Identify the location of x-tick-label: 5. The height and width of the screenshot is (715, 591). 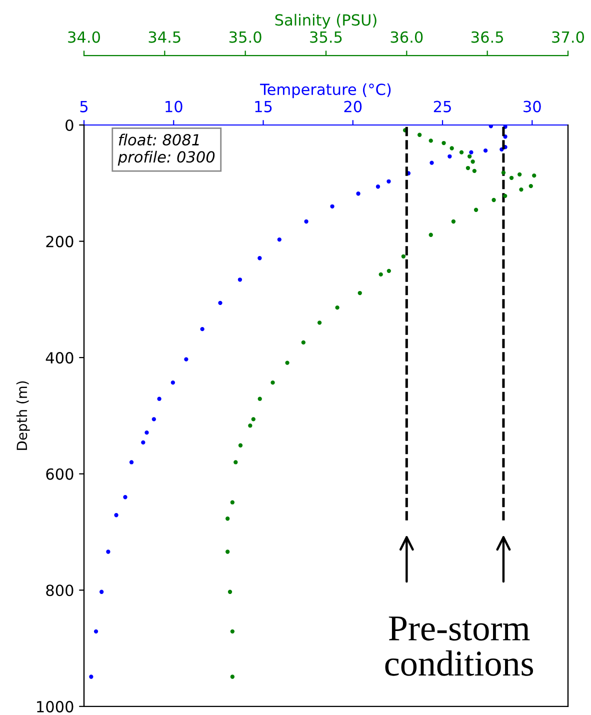
(84, 106).